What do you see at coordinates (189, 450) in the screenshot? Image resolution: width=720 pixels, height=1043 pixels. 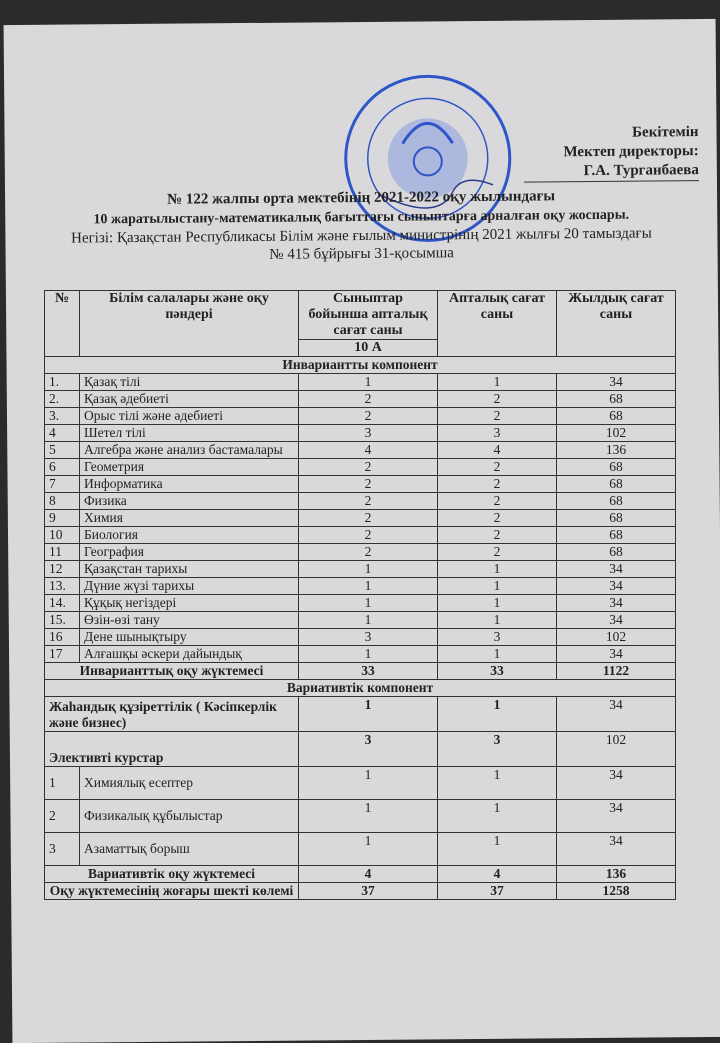 I see `subject-name: Алгебра және анализ бастамалары` at bounding box center [189, 450].